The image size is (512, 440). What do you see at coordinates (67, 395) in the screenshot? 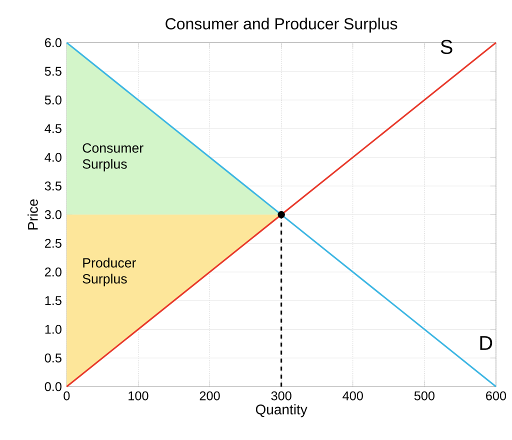
I see `x-tick-label: 0` at bounding box center [67, 395].